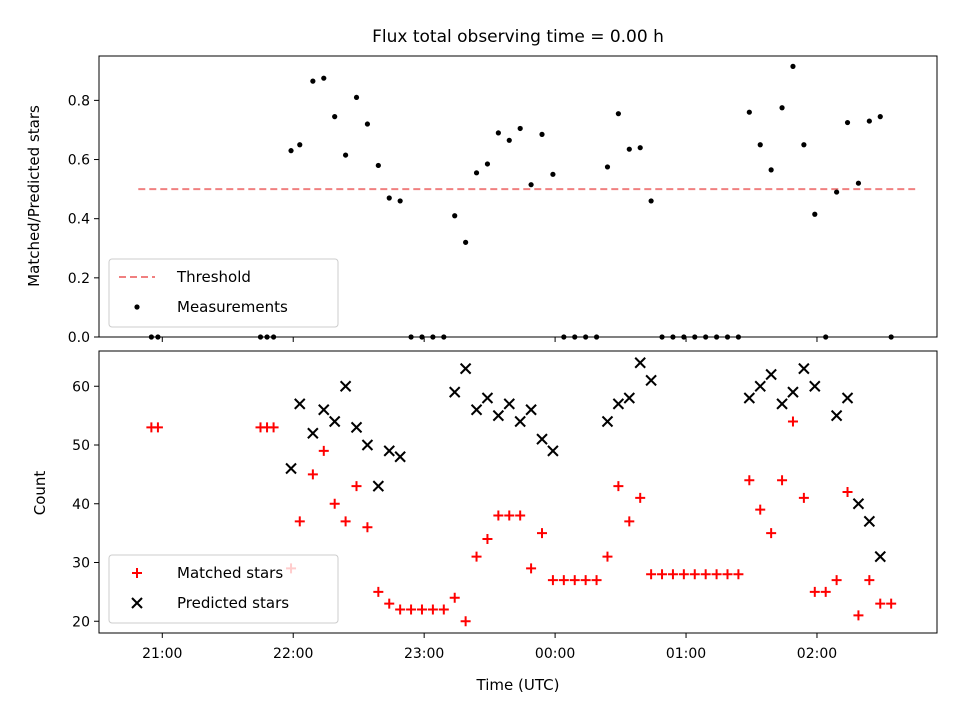 Image resolution: width=960 pixels, height=720 pixels. Describe the element at coordinates (223, 293) in the screenshot. I see `top-legend: Threshold Measurements` at that location.